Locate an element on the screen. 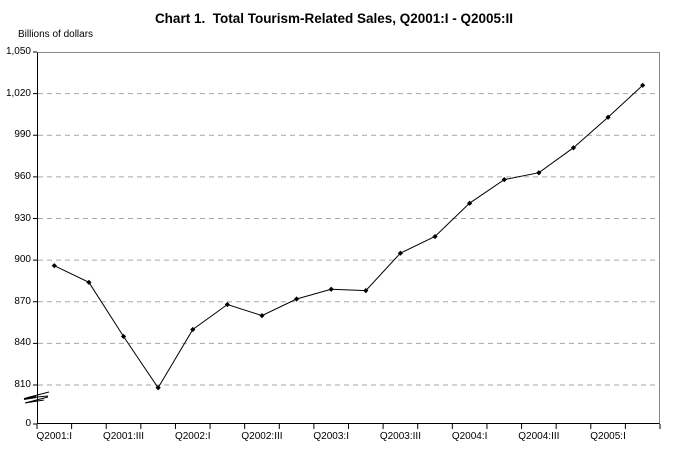  y-tick-label: 990 is located at coordinates (22, 135).